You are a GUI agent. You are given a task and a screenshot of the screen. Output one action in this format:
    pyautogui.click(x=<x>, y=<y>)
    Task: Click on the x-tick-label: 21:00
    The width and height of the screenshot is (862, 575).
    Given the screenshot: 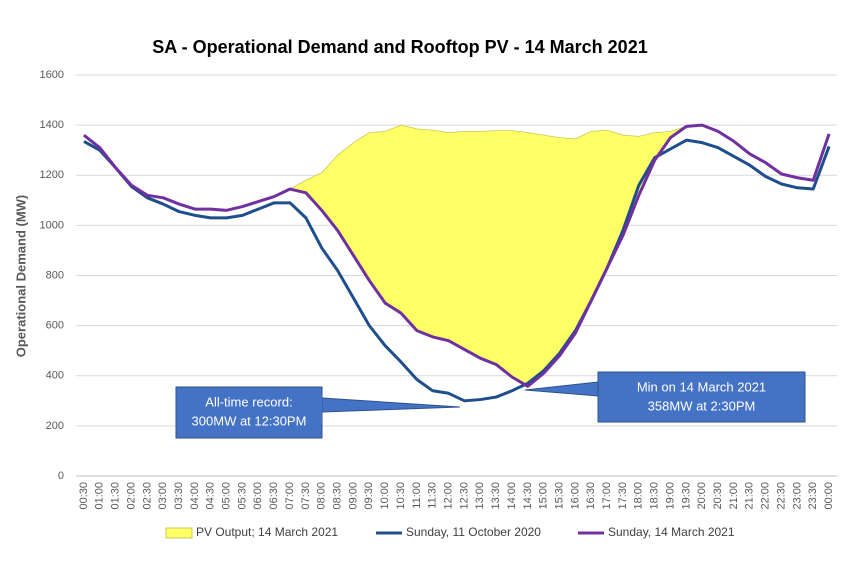 What is the action you would take?
    pyautogui.click(x=734, y=496)
    